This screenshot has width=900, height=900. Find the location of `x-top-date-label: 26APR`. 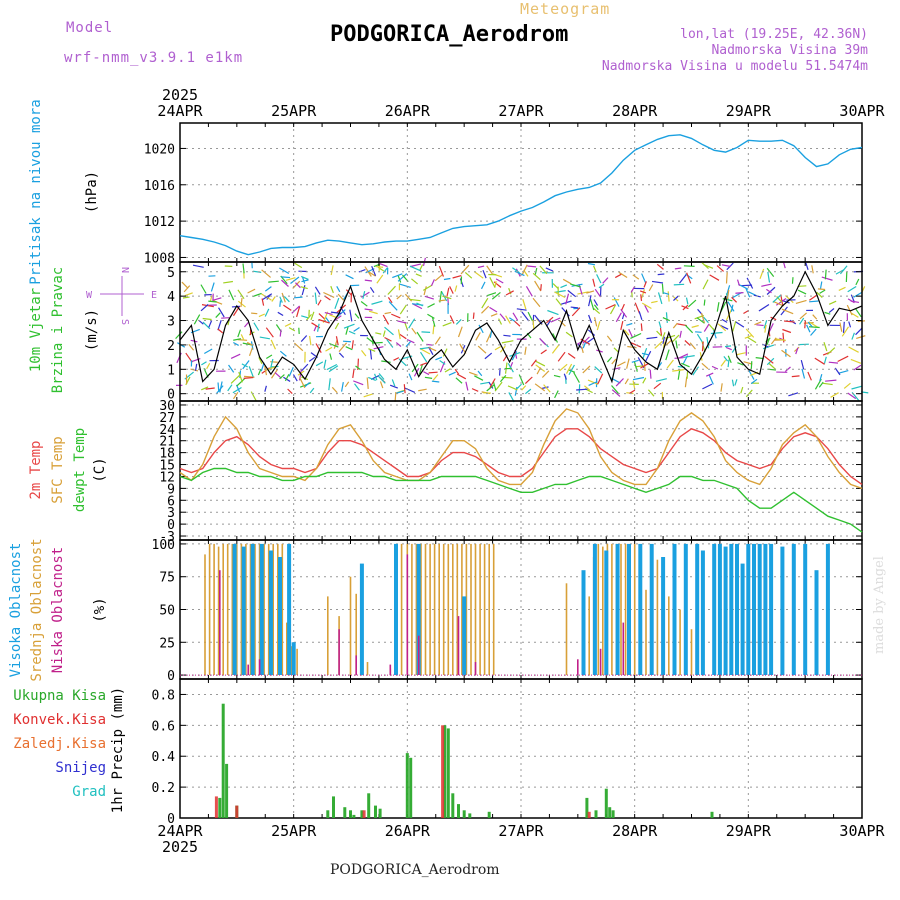

x-top-date-label: 26APR is located at coordinates (408, 111).